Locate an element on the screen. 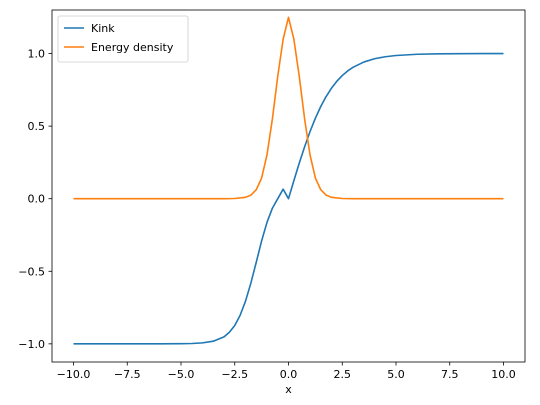 This screenshot has height=405, width=540. y-tick-label: 1.0 is located at coordinates (37, 54).